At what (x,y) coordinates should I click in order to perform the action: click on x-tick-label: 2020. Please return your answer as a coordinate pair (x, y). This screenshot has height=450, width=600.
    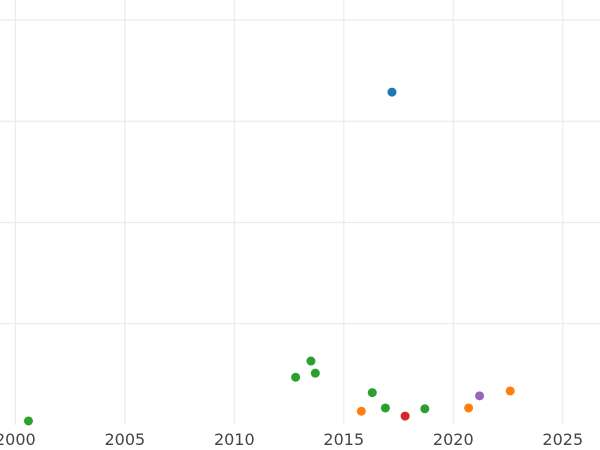
    Looking at the image, I should click on (453, 439).